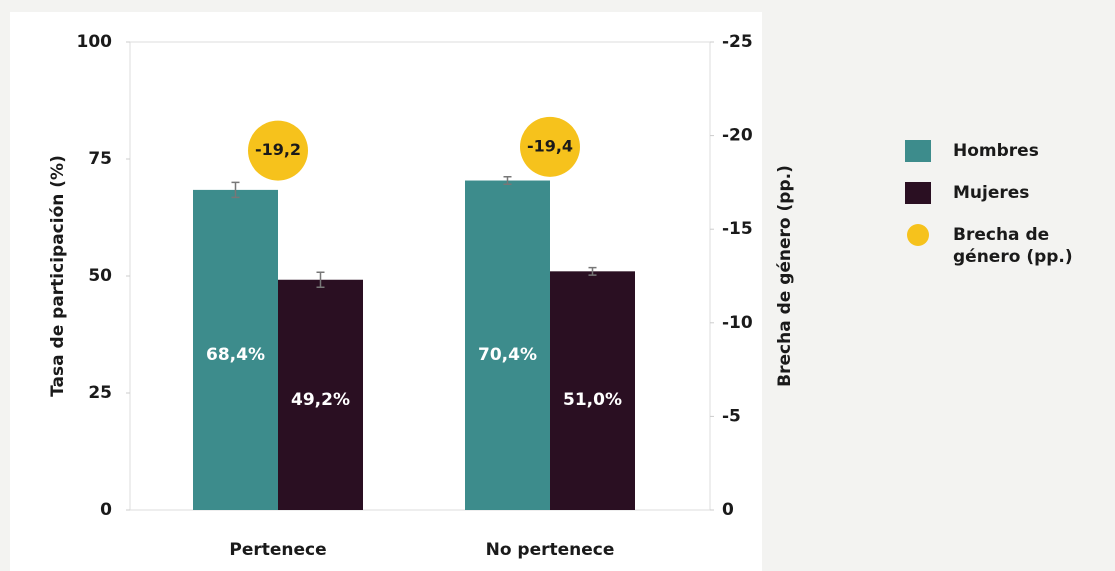 This screenshot has width=1115, height=571. Describe the element at coordinates (550, 550) in the screenshot. I see `x-tick-label: No pertenece` at that location.